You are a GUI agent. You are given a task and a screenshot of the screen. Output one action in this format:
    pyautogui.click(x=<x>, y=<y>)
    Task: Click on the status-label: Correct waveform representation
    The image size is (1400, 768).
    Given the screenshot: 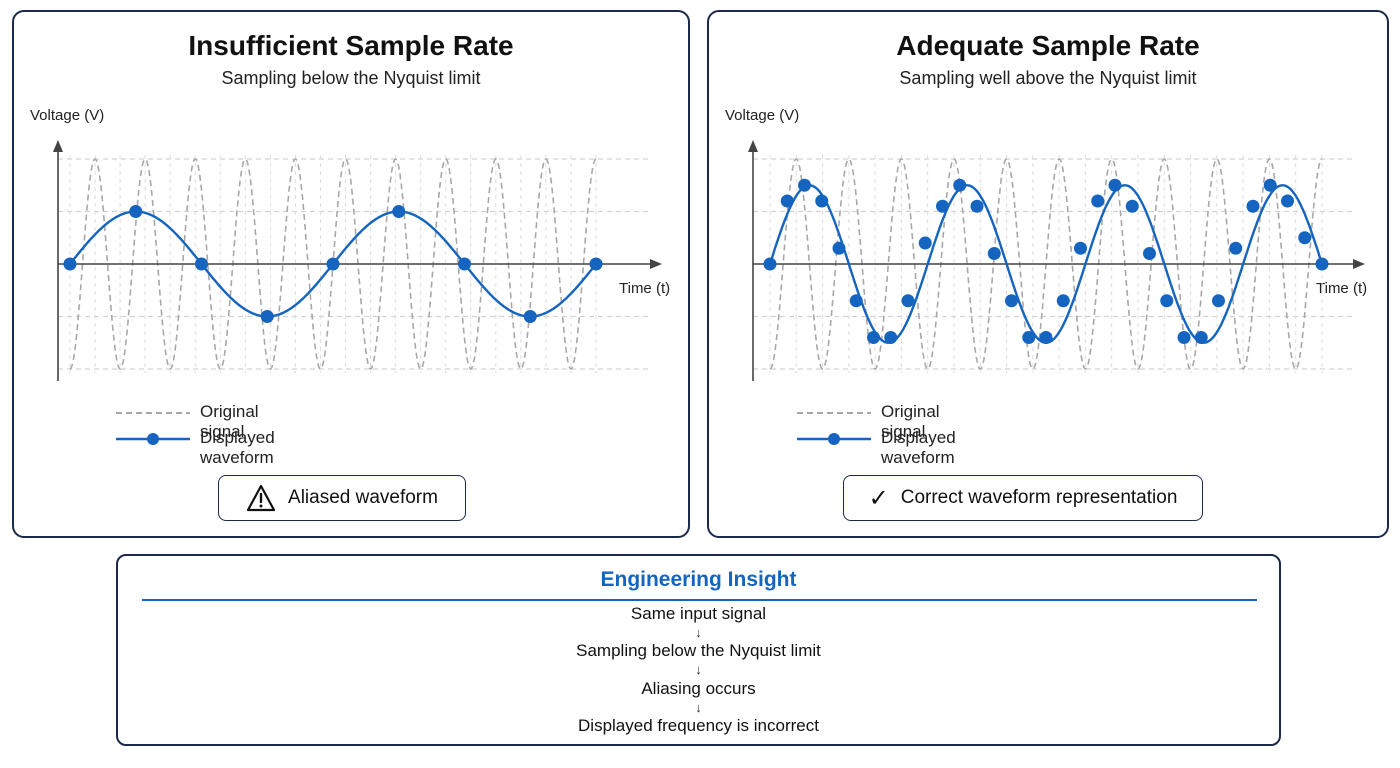 What is the action you would take?
    pyautogui.click(x=1039, y=497)
    